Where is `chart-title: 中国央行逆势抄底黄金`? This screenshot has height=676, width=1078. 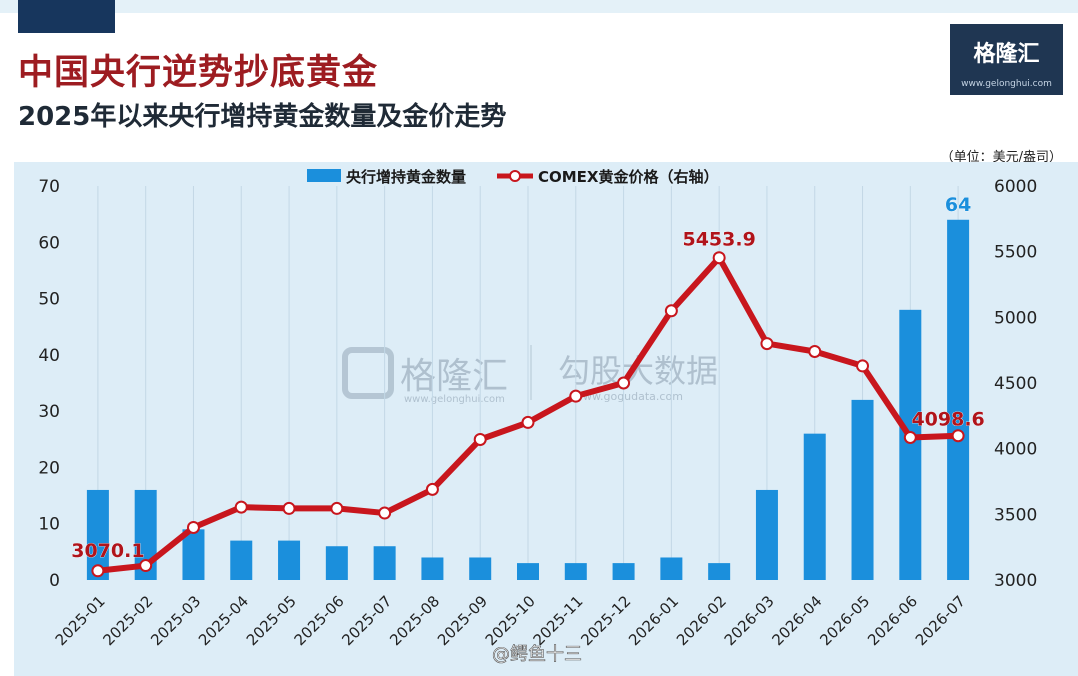 chart-title: 中国央行逆势抄底黄金 is located at coordinates (198, 73).